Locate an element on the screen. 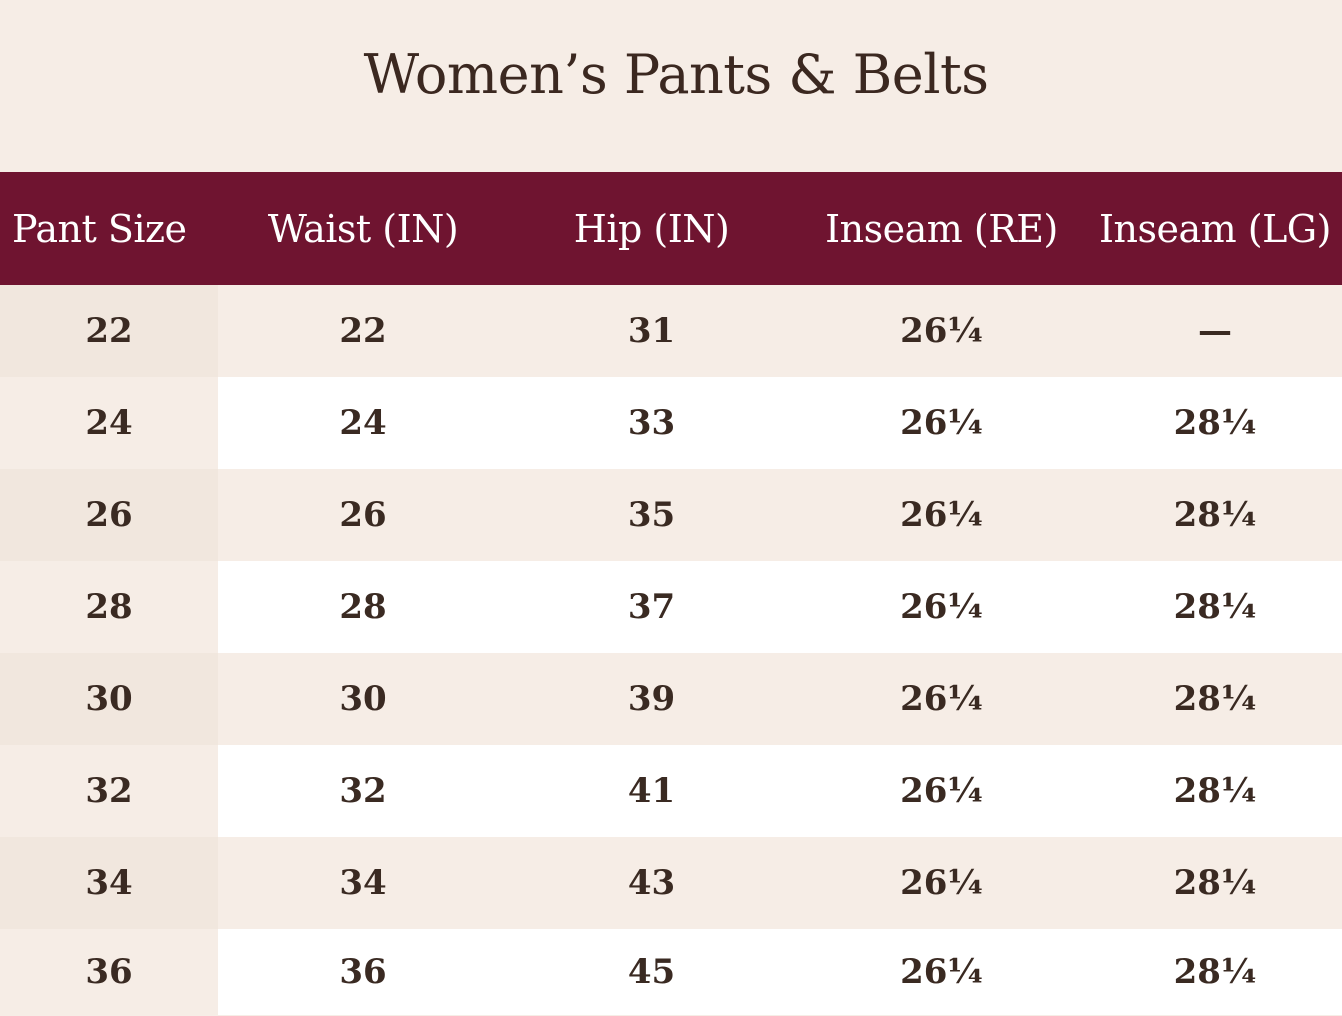 This screenshot has width=1342, height=1016. header-pant-size: Pant Size is located at coordinates (109, 228).